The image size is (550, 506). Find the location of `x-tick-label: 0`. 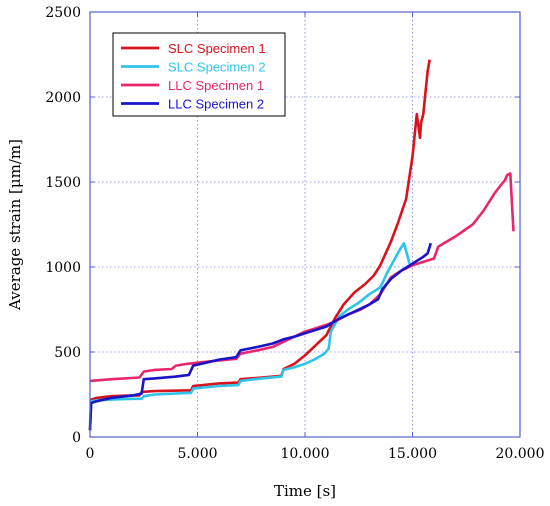

x-tick-label: 0 is located at coordinates (90, 454).